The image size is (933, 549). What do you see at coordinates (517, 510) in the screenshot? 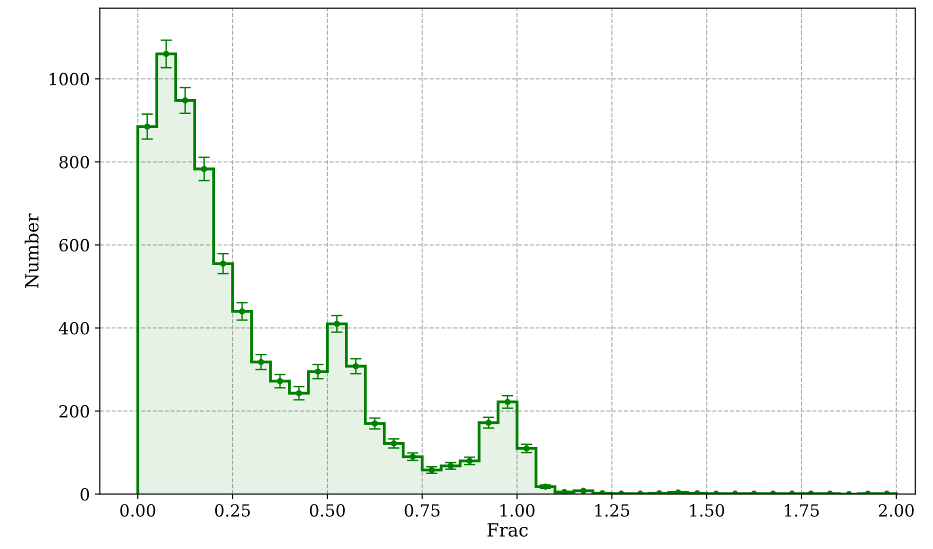
I see `x-tick-label: 1.00` at bounding box center [517, 510].